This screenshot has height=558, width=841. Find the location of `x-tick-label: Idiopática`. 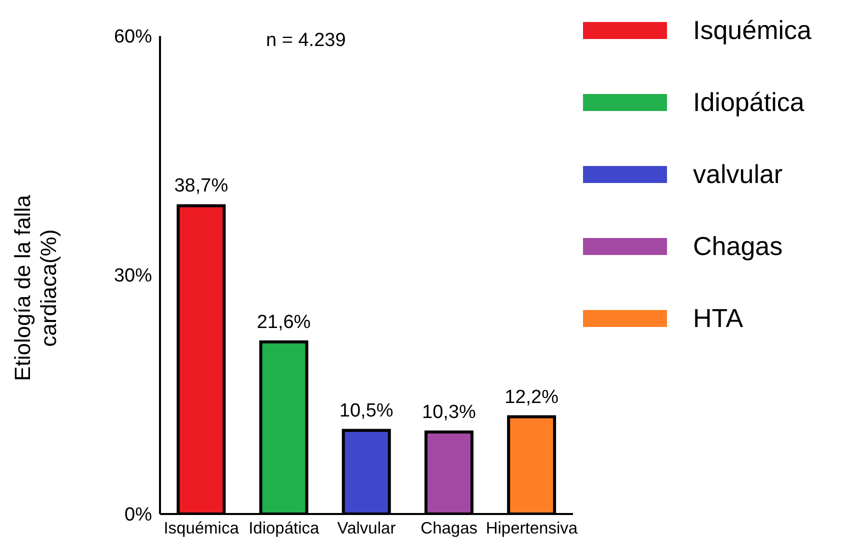

x-tick-label: Idiopática is located at coordinates (284, 529).